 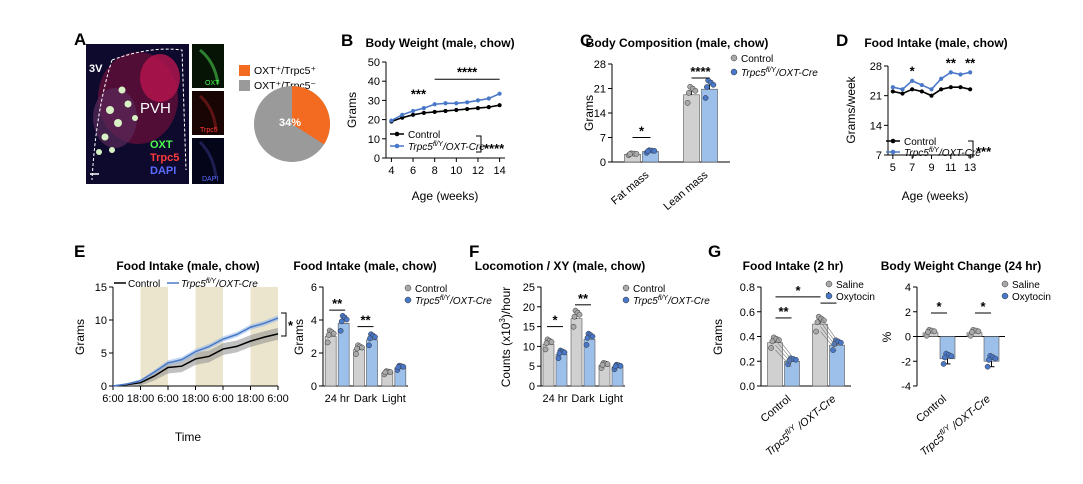 What do you see at coordinates (347, 40) in the screenshot?
I see `panel-letter: B` at bounding box center [347, 40].